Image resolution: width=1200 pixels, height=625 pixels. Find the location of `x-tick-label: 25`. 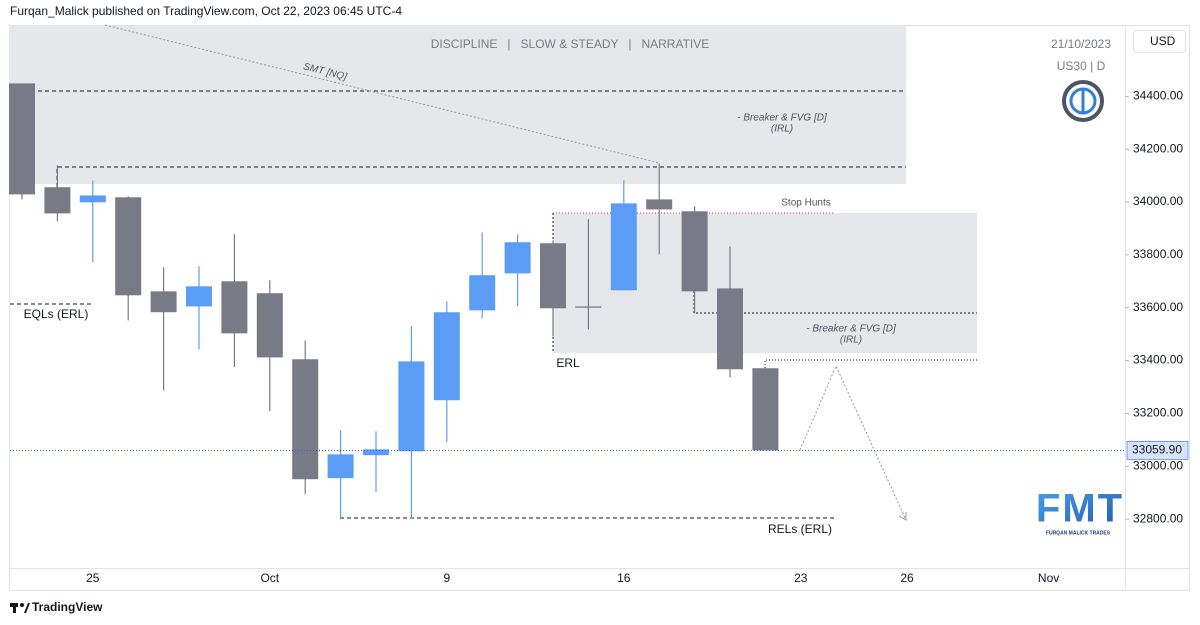

x-tick-label: 25 is located at coordinates (93, 578).